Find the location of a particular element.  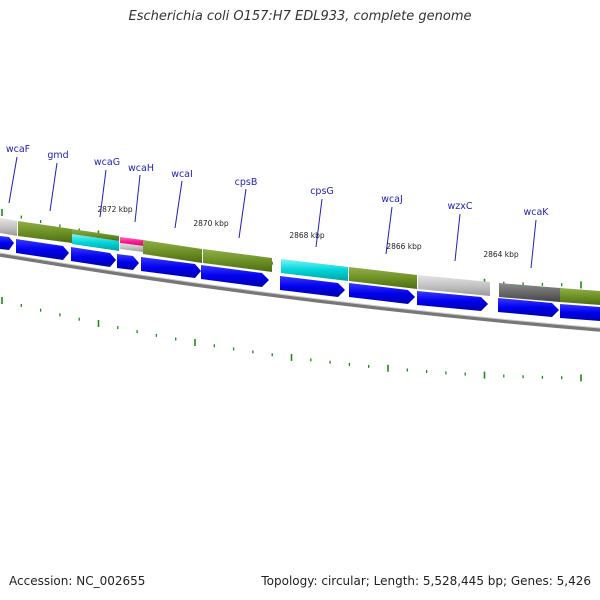

function-track is located at coordinates (300, 261).